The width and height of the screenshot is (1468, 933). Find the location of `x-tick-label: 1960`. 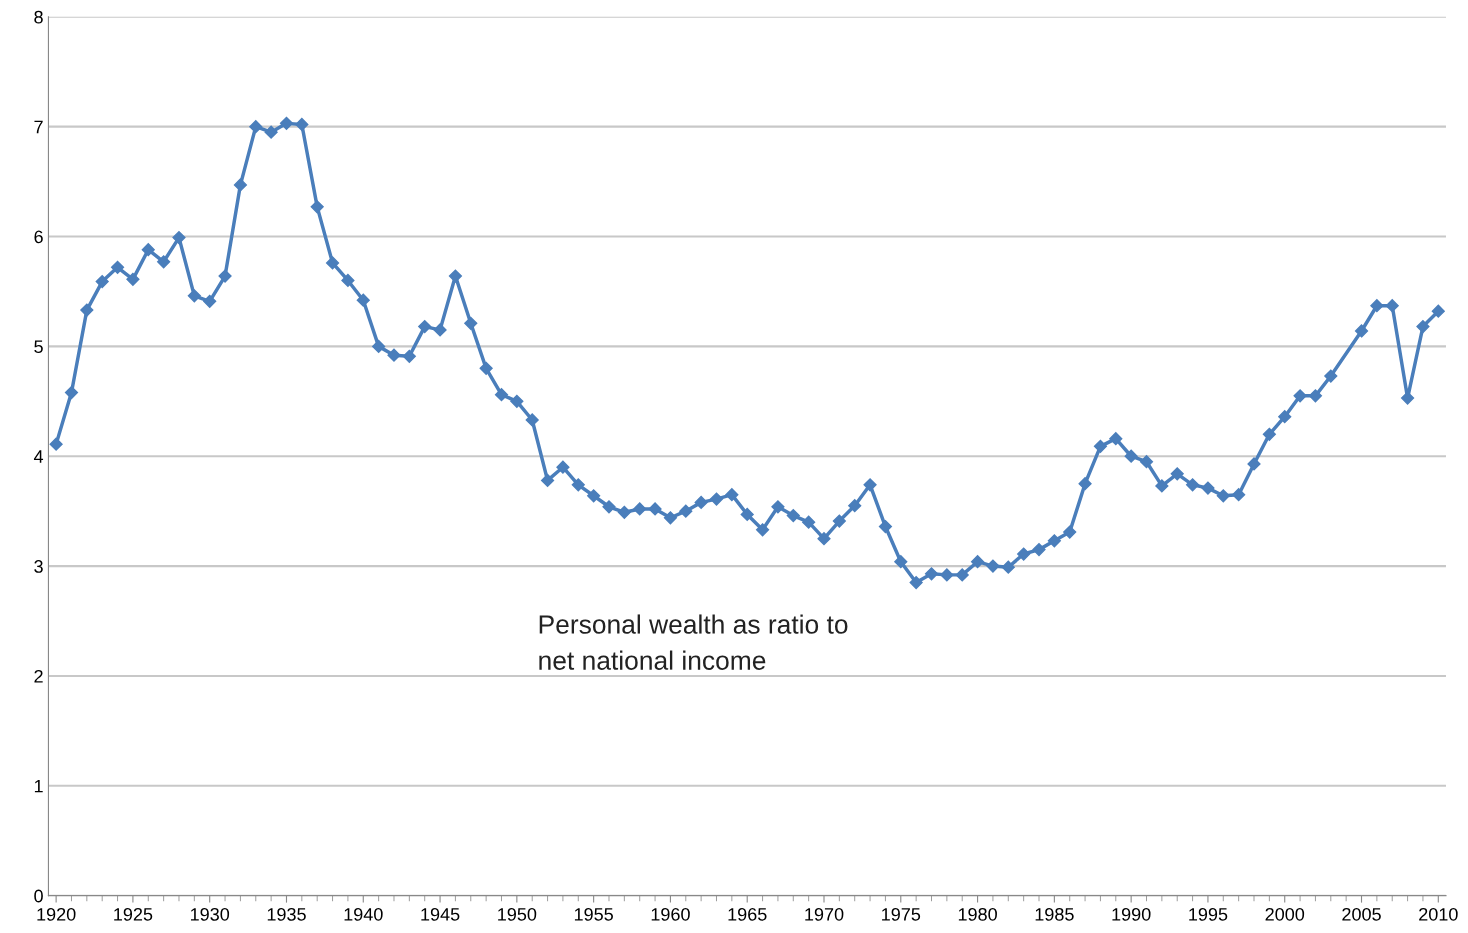

x-tick-label: 1960 is located at coordinates (670, 914).